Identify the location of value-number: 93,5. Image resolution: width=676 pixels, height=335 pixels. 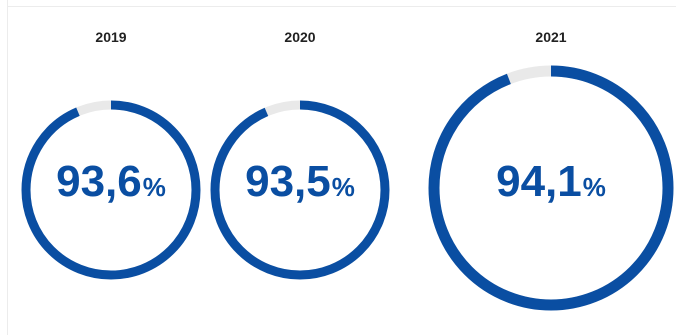
(288, 181).